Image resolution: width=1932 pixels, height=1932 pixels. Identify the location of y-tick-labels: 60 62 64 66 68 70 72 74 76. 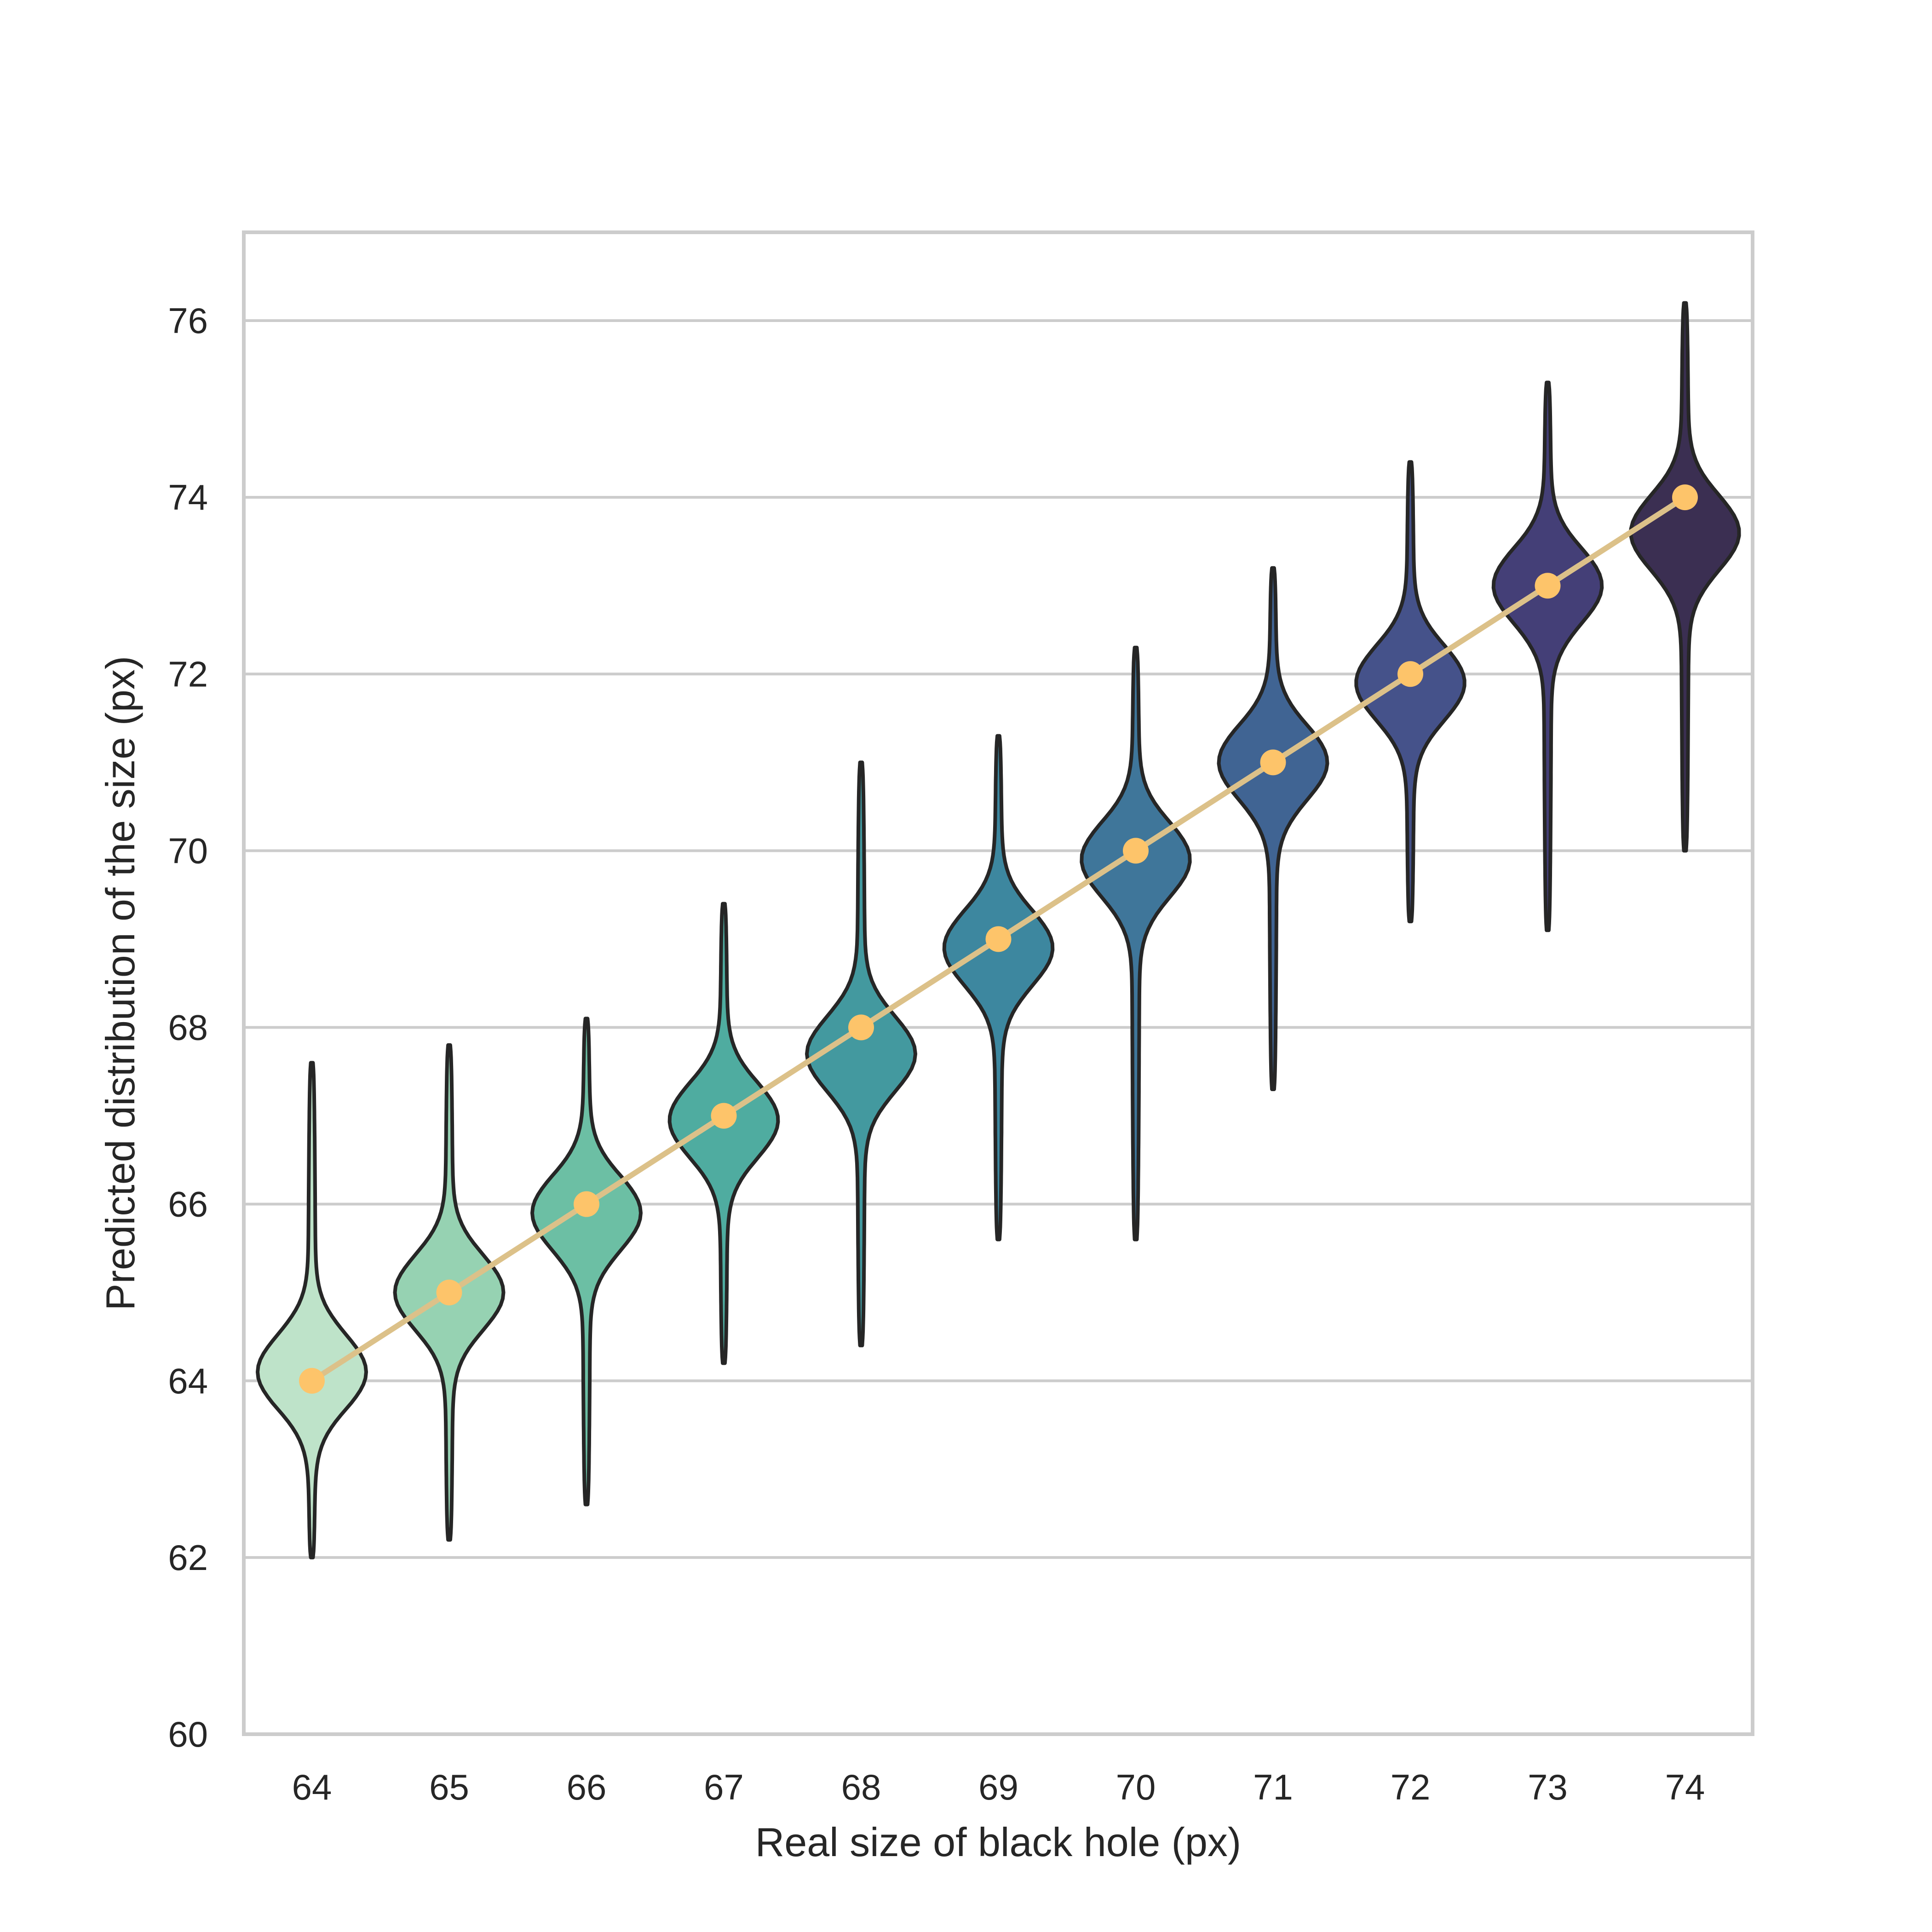
(188, 1027).